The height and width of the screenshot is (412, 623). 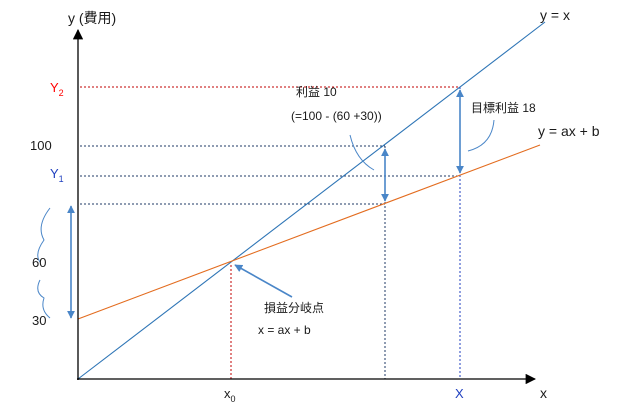 I want to click on target-profit-annotation: 目標利益 18, so click(x=503, y=108).